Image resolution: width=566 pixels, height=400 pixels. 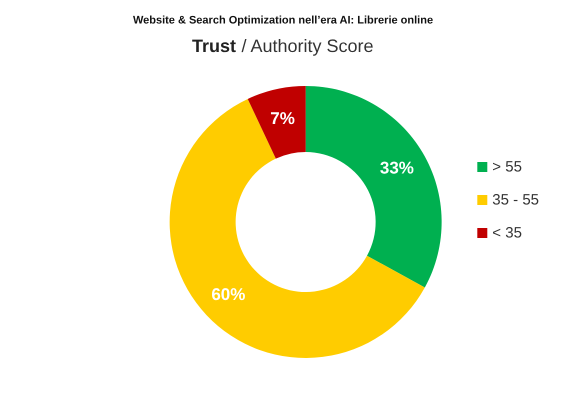 I want to click on chart-subtitle: Trust / Authority Score, so click(x=283, y=46).